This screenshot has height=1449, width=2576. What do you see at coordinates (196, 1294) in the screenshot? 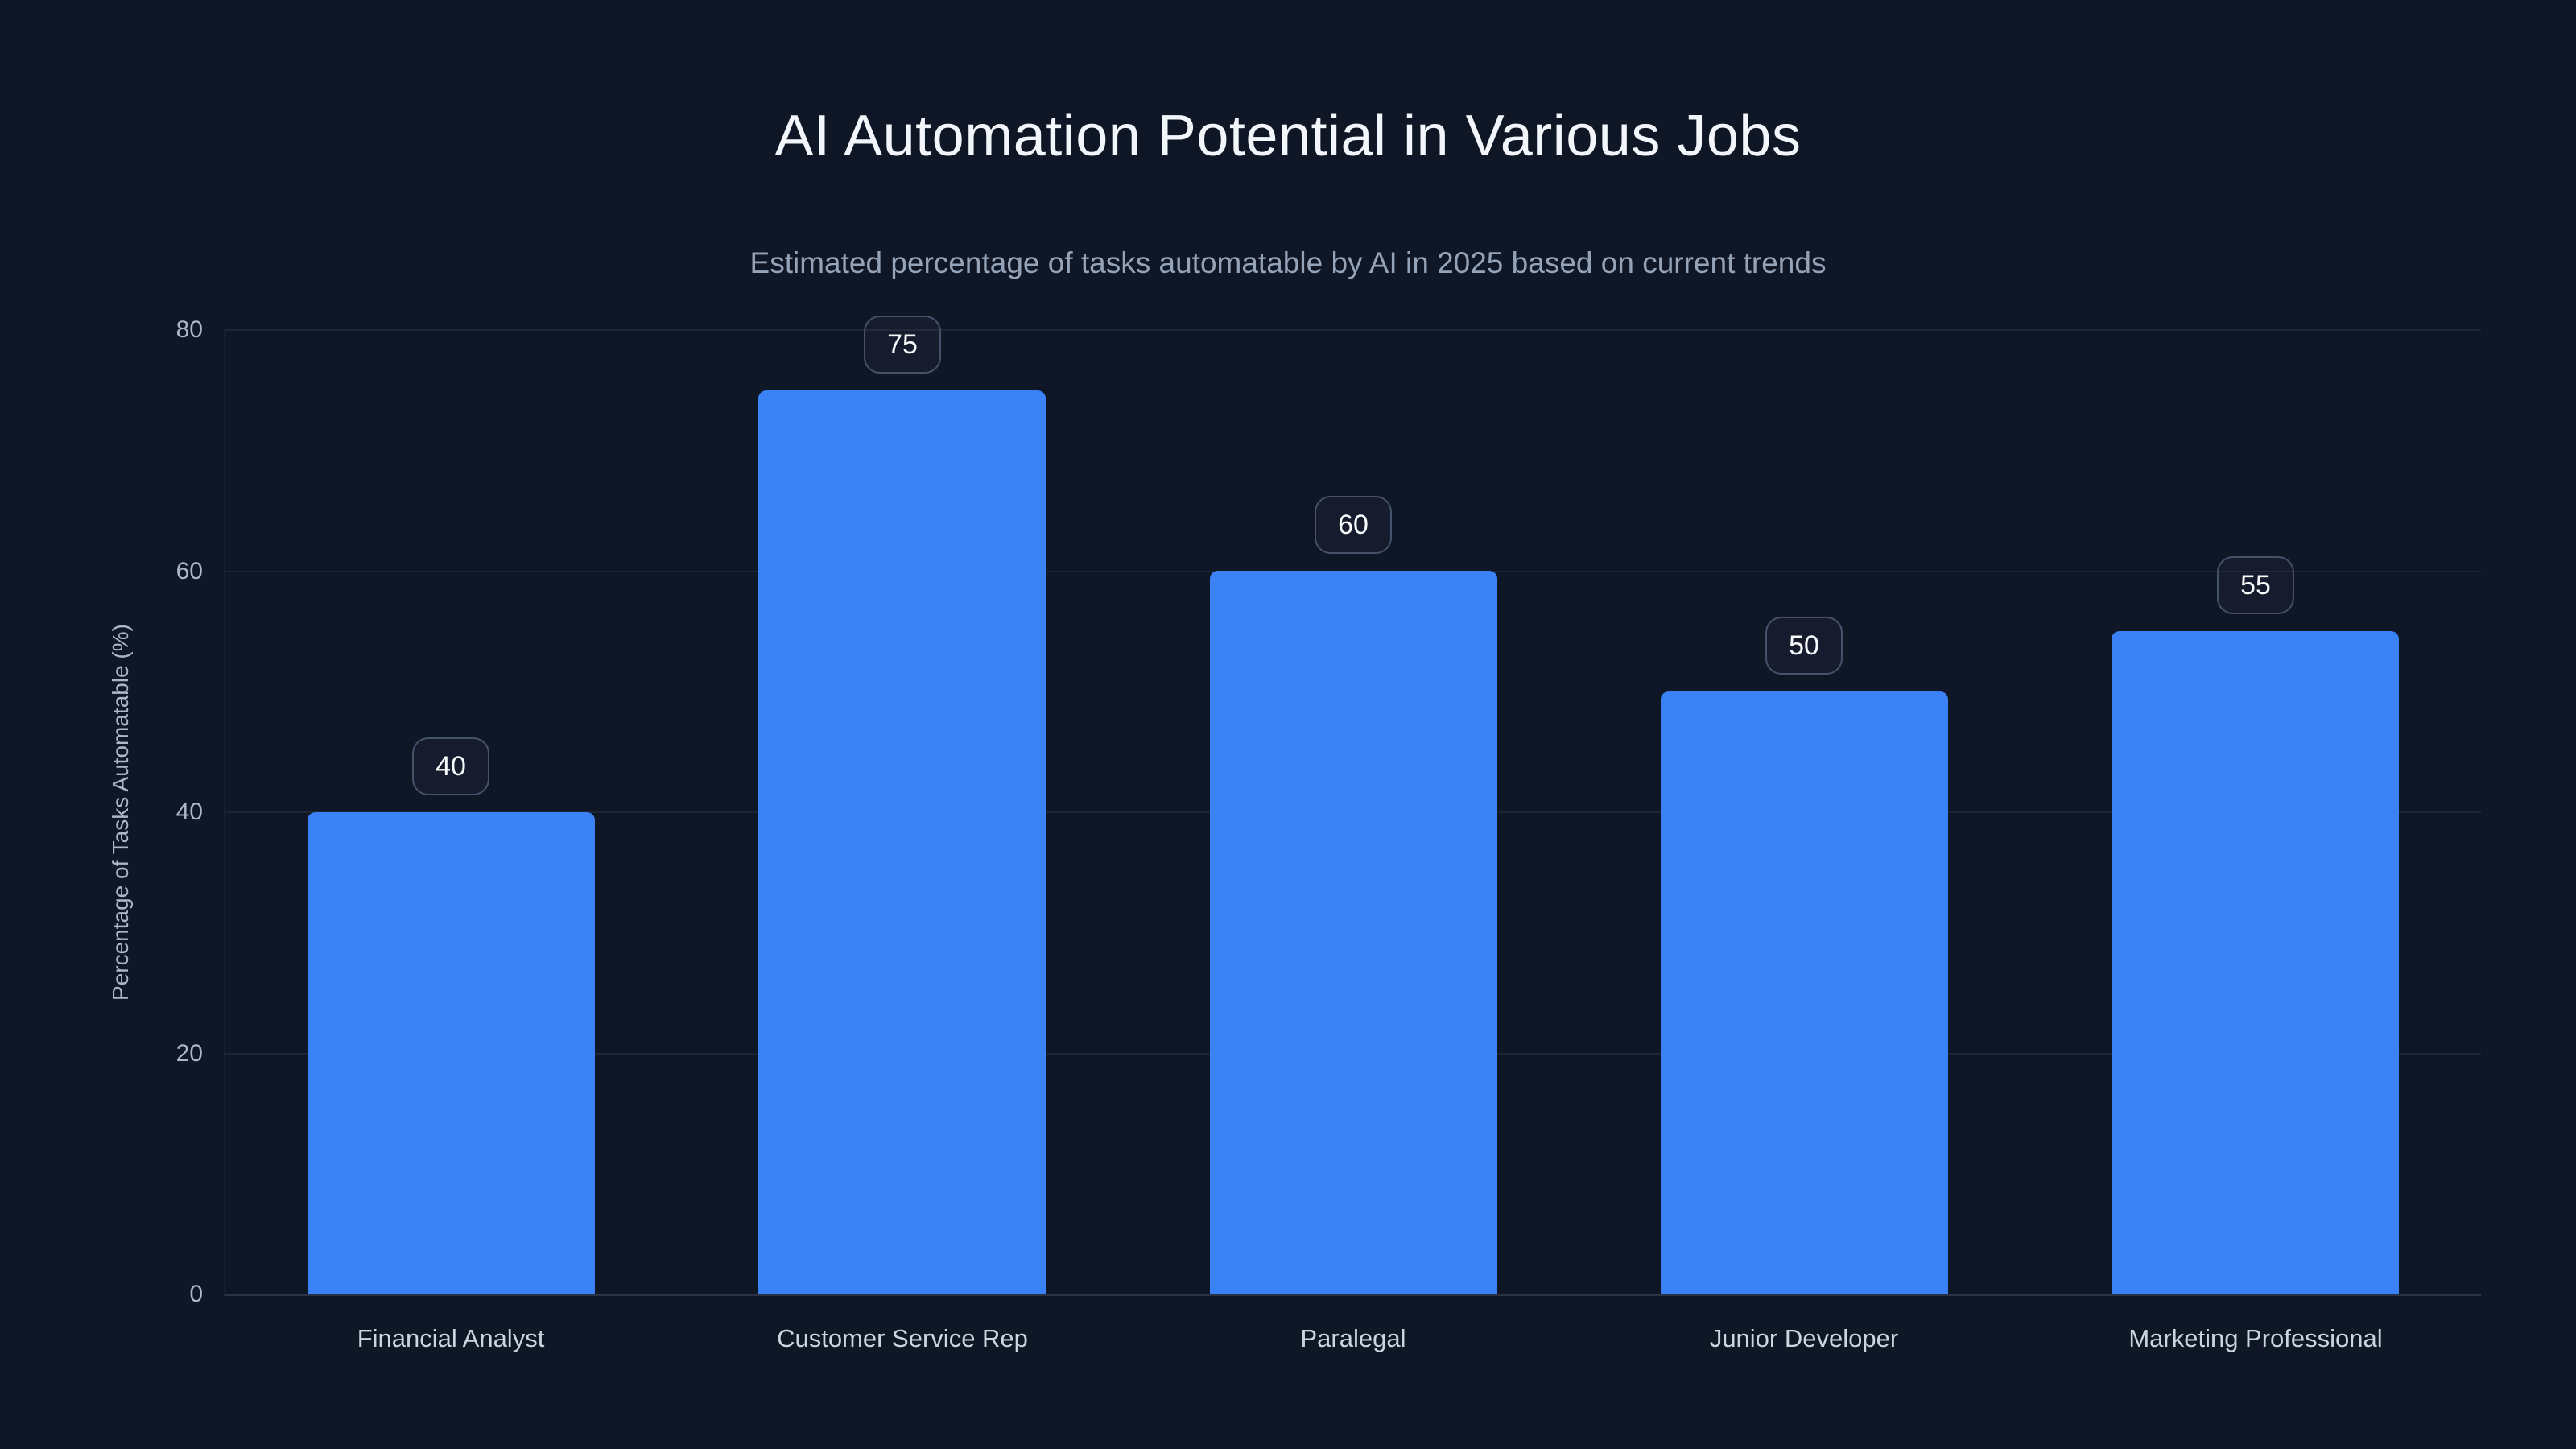
I see `y-tick-label: 0` at bounding box center [196, 1294].